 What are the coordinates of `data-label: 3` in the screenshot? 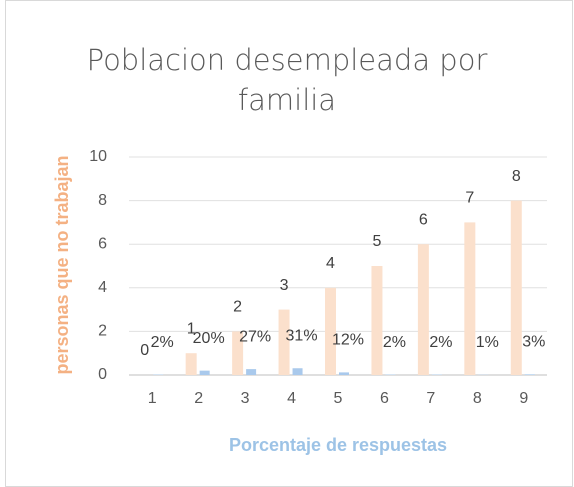 It's located at (284, 285).